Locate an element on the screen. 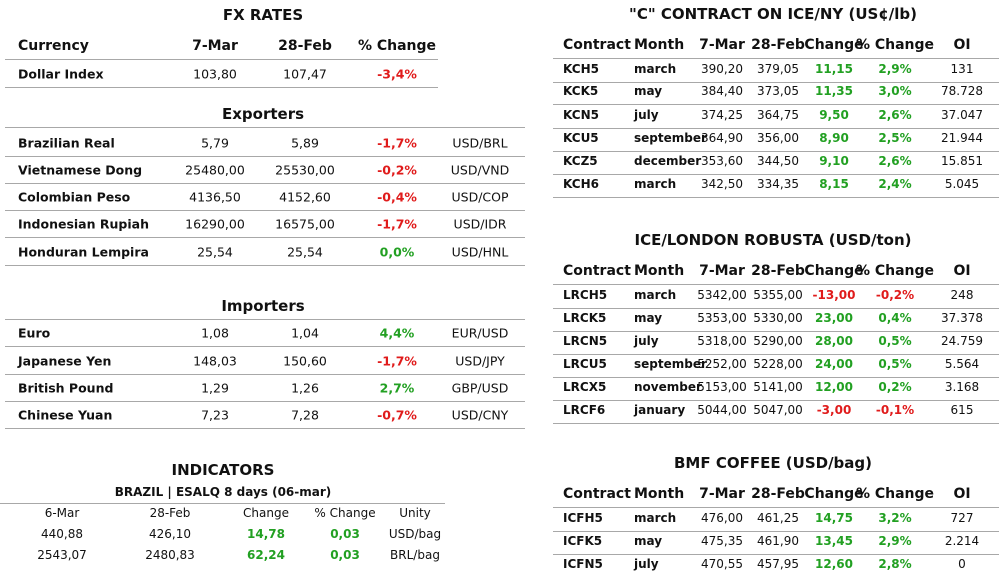 This screenshot has height=575, width=999. cell: LRCU5 is located at coordinates (585, 364).